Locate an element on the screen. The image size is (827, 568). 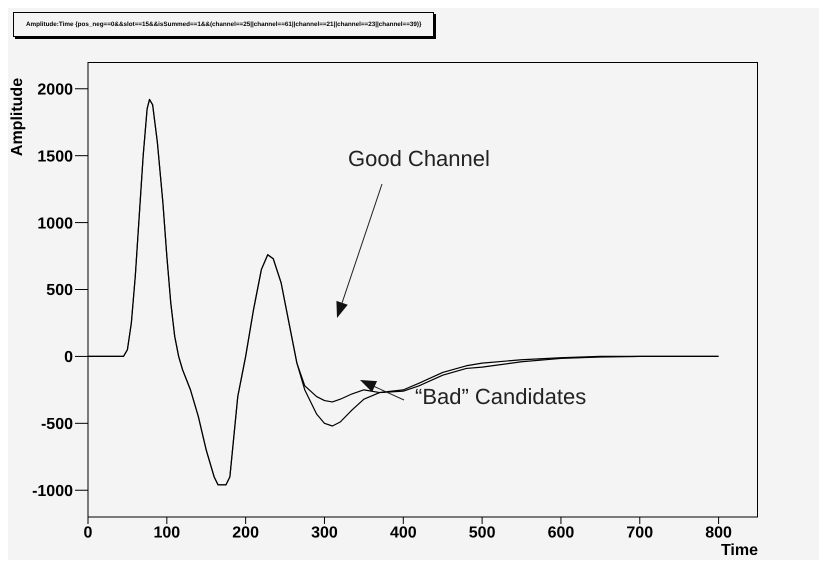
annotation: “Bad” Candidates is located at coordinates (500, 396).